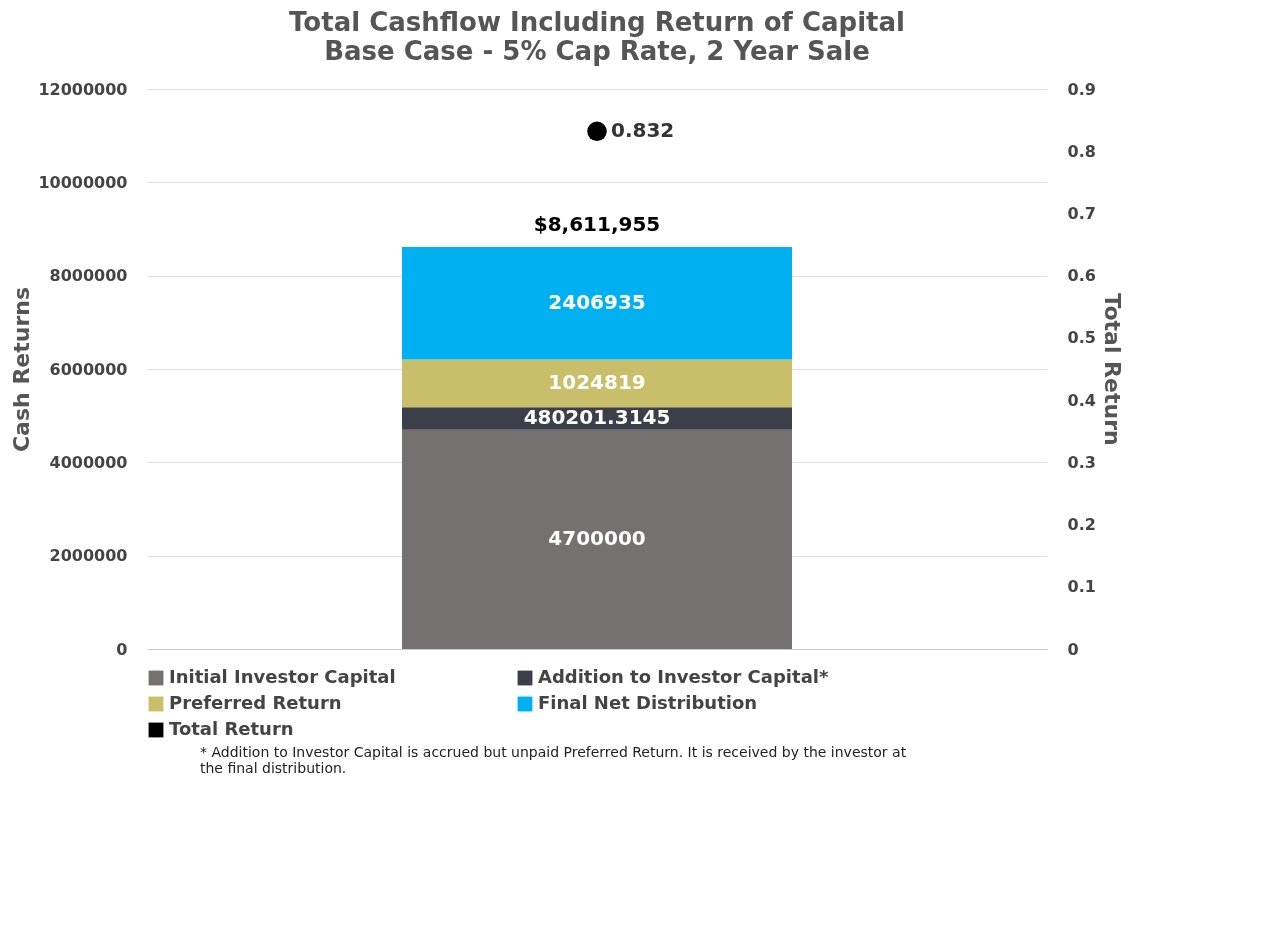 The image size is (1276, 936). I want to click on y-tick-label: 8000000, so click(88, 276).